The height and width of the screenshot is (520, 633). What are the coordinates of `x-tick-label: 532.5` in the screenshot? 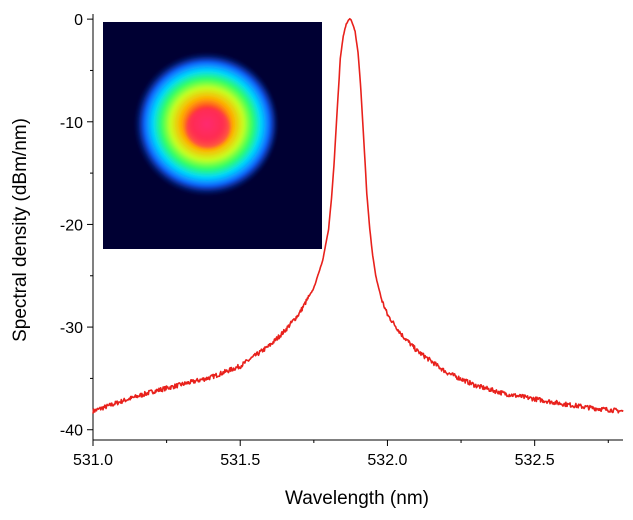 It's located at (535, 460).